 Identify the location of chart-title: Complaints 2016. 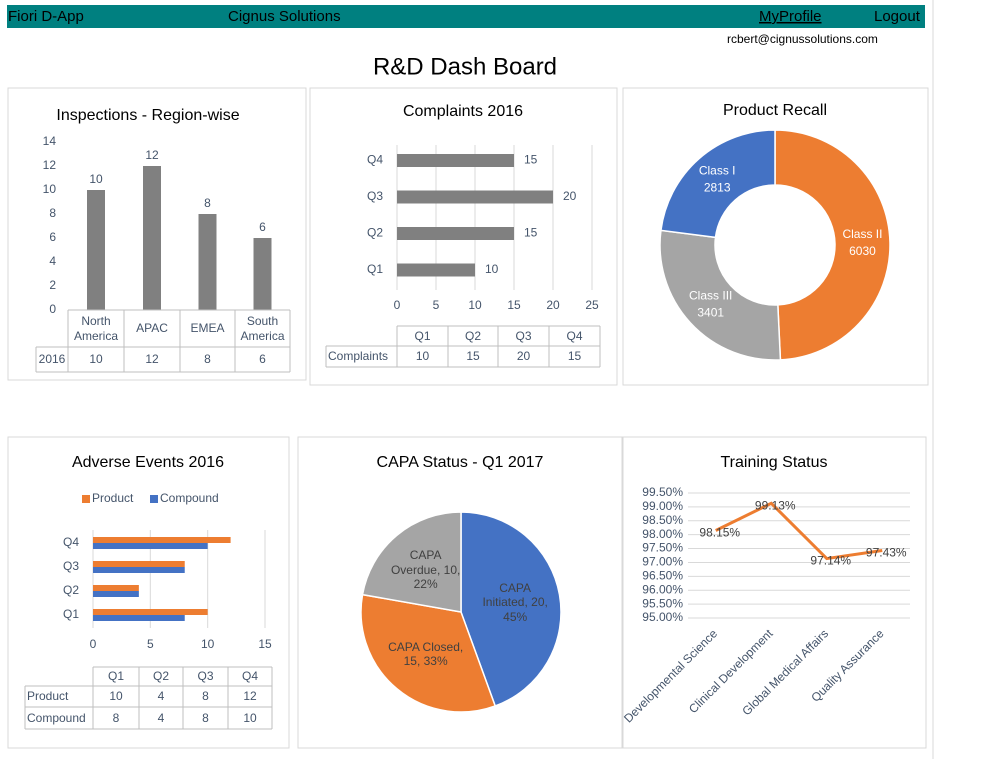
(463, 111).